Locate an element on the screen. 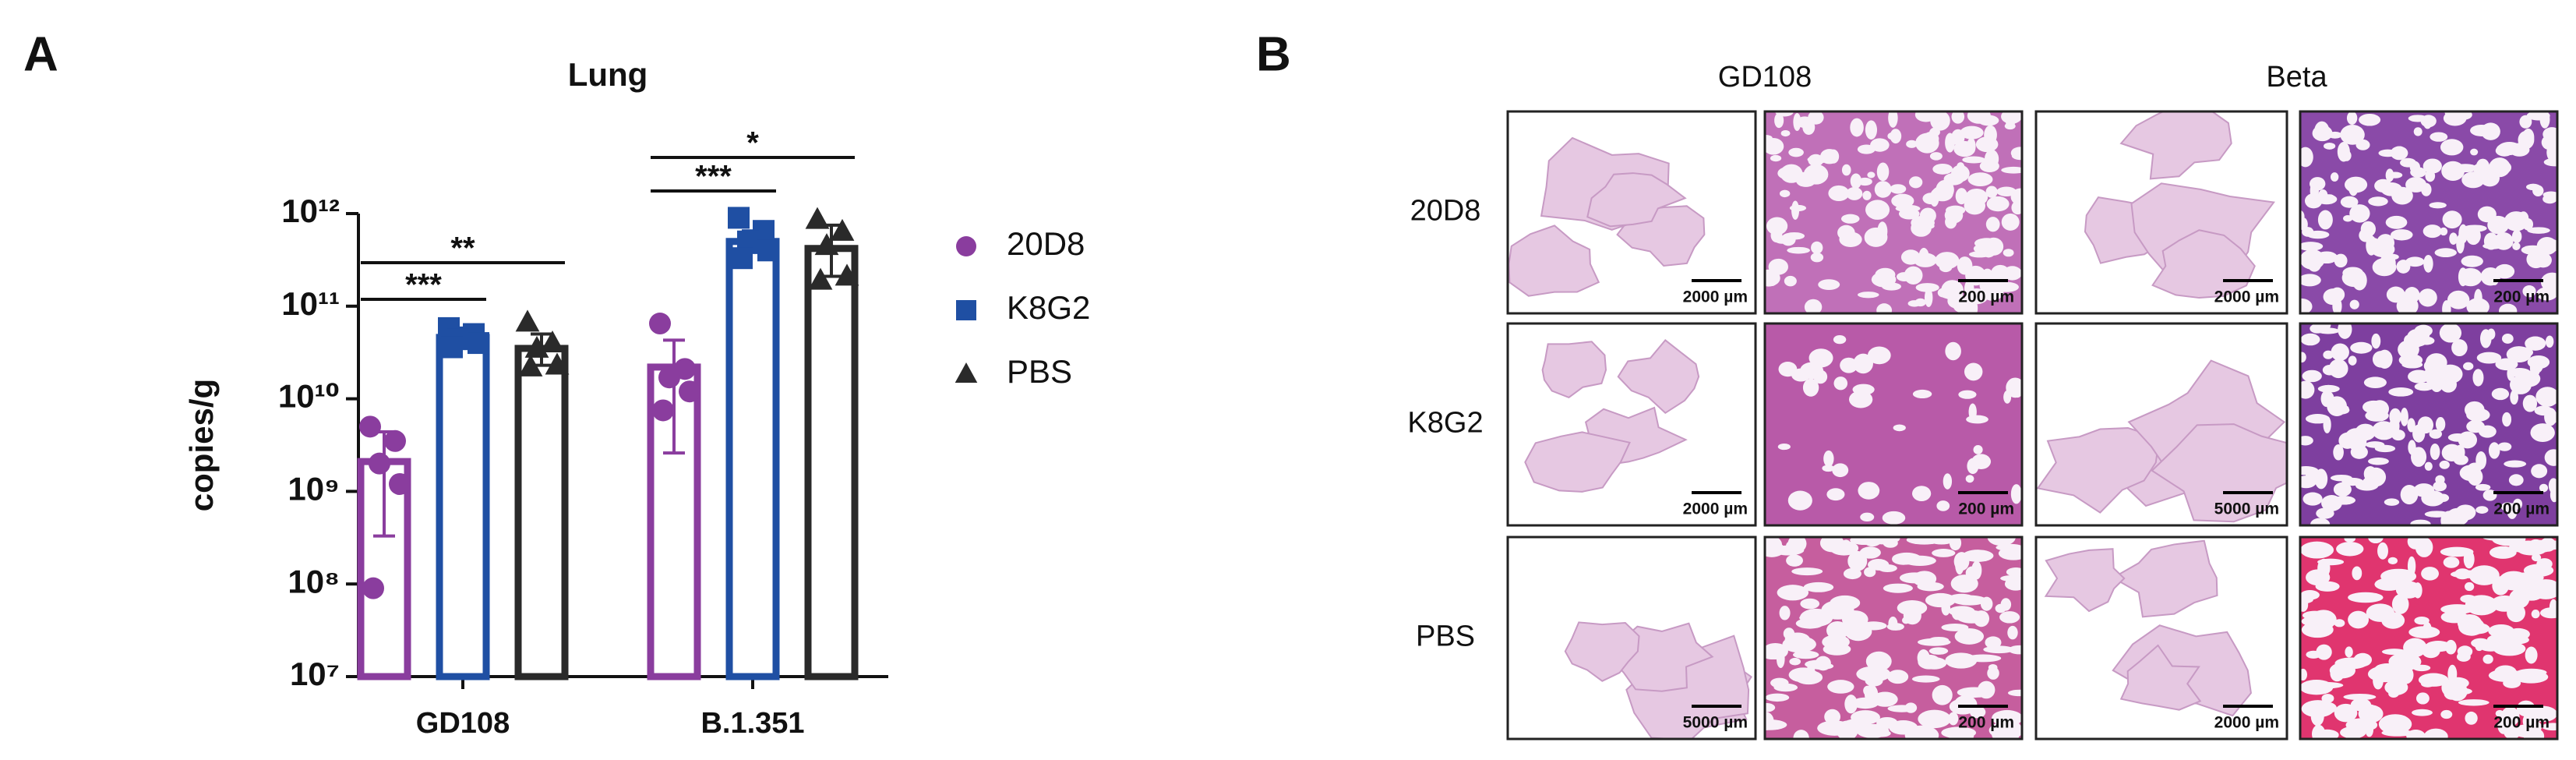 The width and height of the screenshot is (2576, 760). histology-image: 200 µm is located at coordinates (2429, 425).